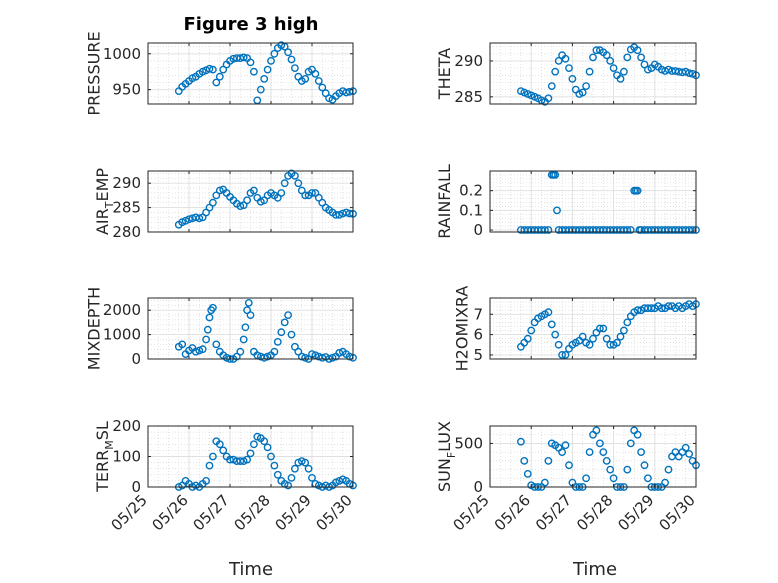 The image size is (778, 583). Describe the element at coordinates (126, 183) in the screenshot. I see `y-tick-label: 290` at that location.